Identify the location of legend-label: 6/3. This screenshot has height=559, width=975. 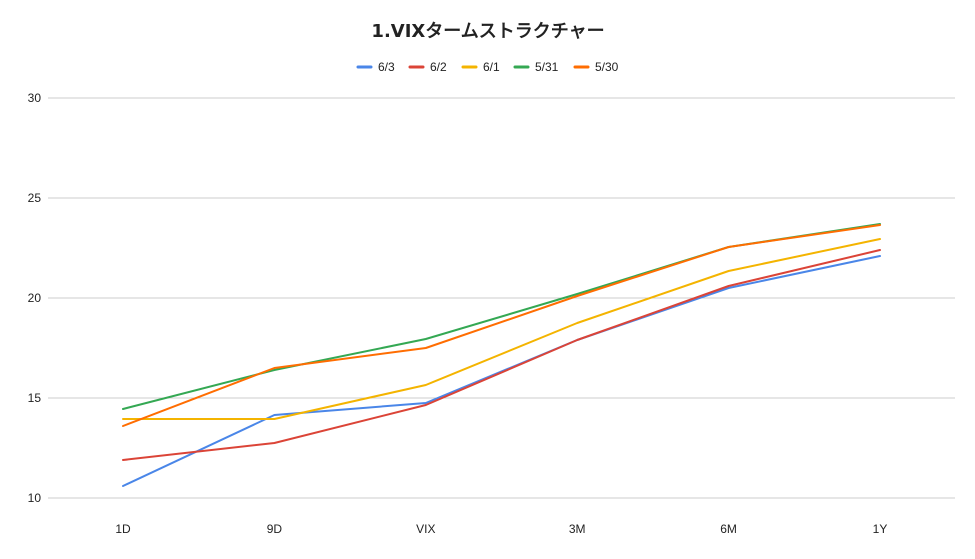
(386, 67).